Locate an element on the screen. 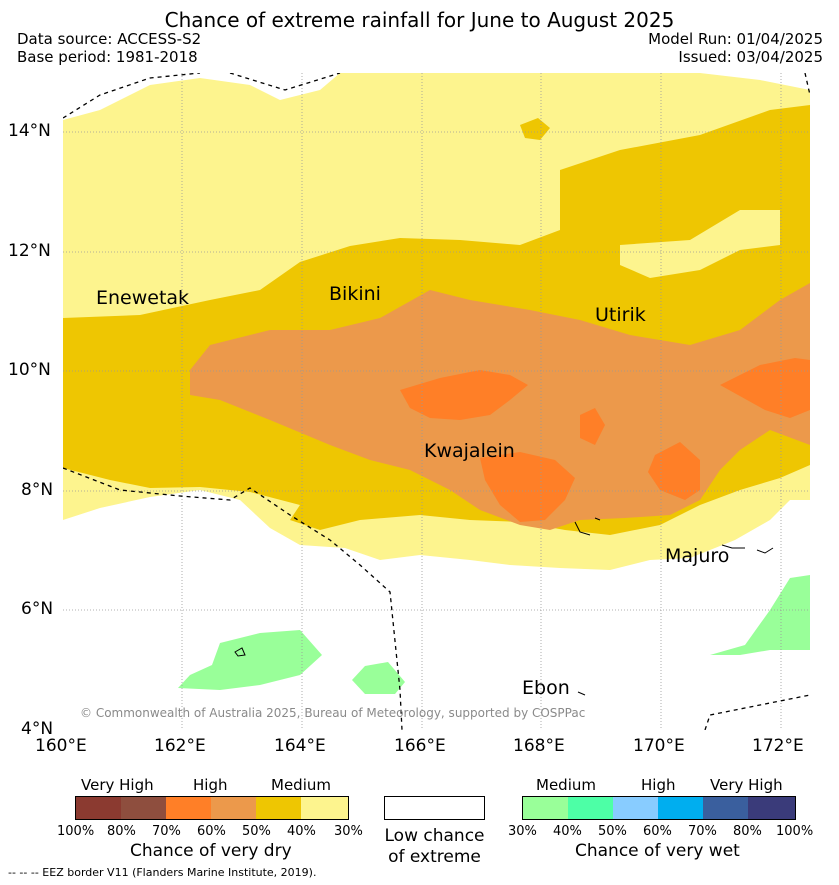  base-period: Base period: 1981-2018 is located at coordinates (107, 57).